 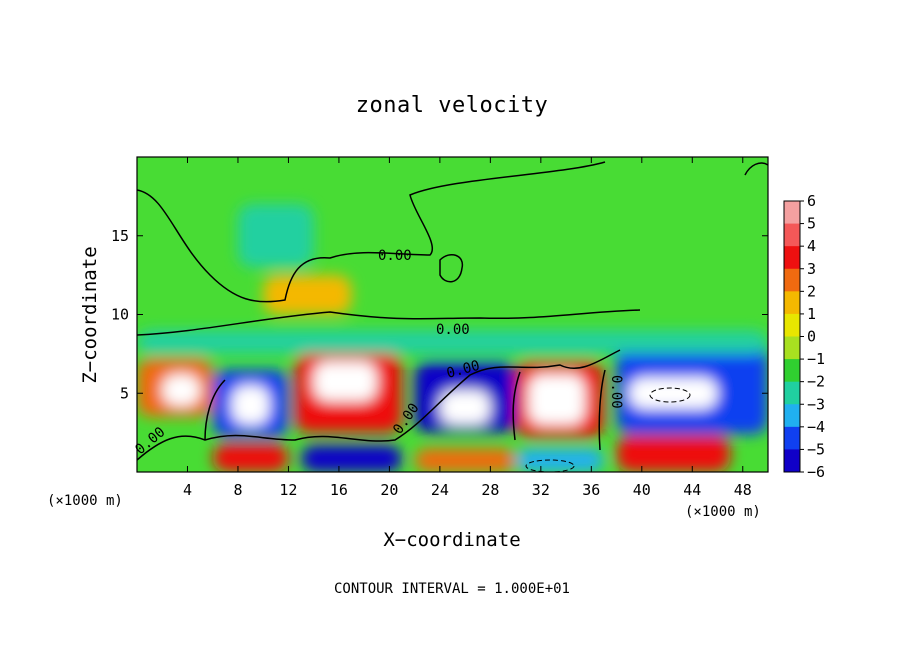 I want to click on negative-contour-ring-bottom, so click(x=550, y=465).